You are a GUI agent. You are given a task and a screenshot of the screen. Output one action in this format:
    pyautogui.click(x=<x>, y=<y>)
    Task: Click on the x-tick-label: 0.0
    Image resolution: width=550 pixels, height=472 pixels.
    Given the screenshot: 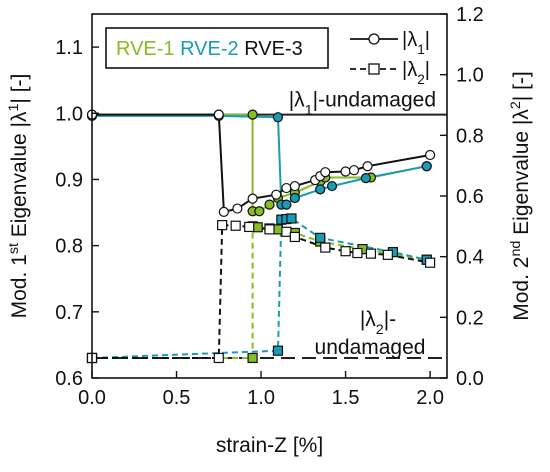 What is the action you would take?
    pyautogui.click(x=92, y=398)
    